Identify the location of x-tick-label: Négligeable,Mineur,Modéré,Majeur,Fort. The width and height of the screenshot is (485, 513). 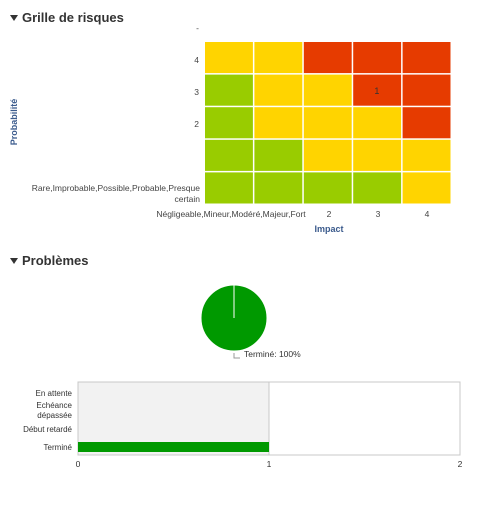
(231, 214).